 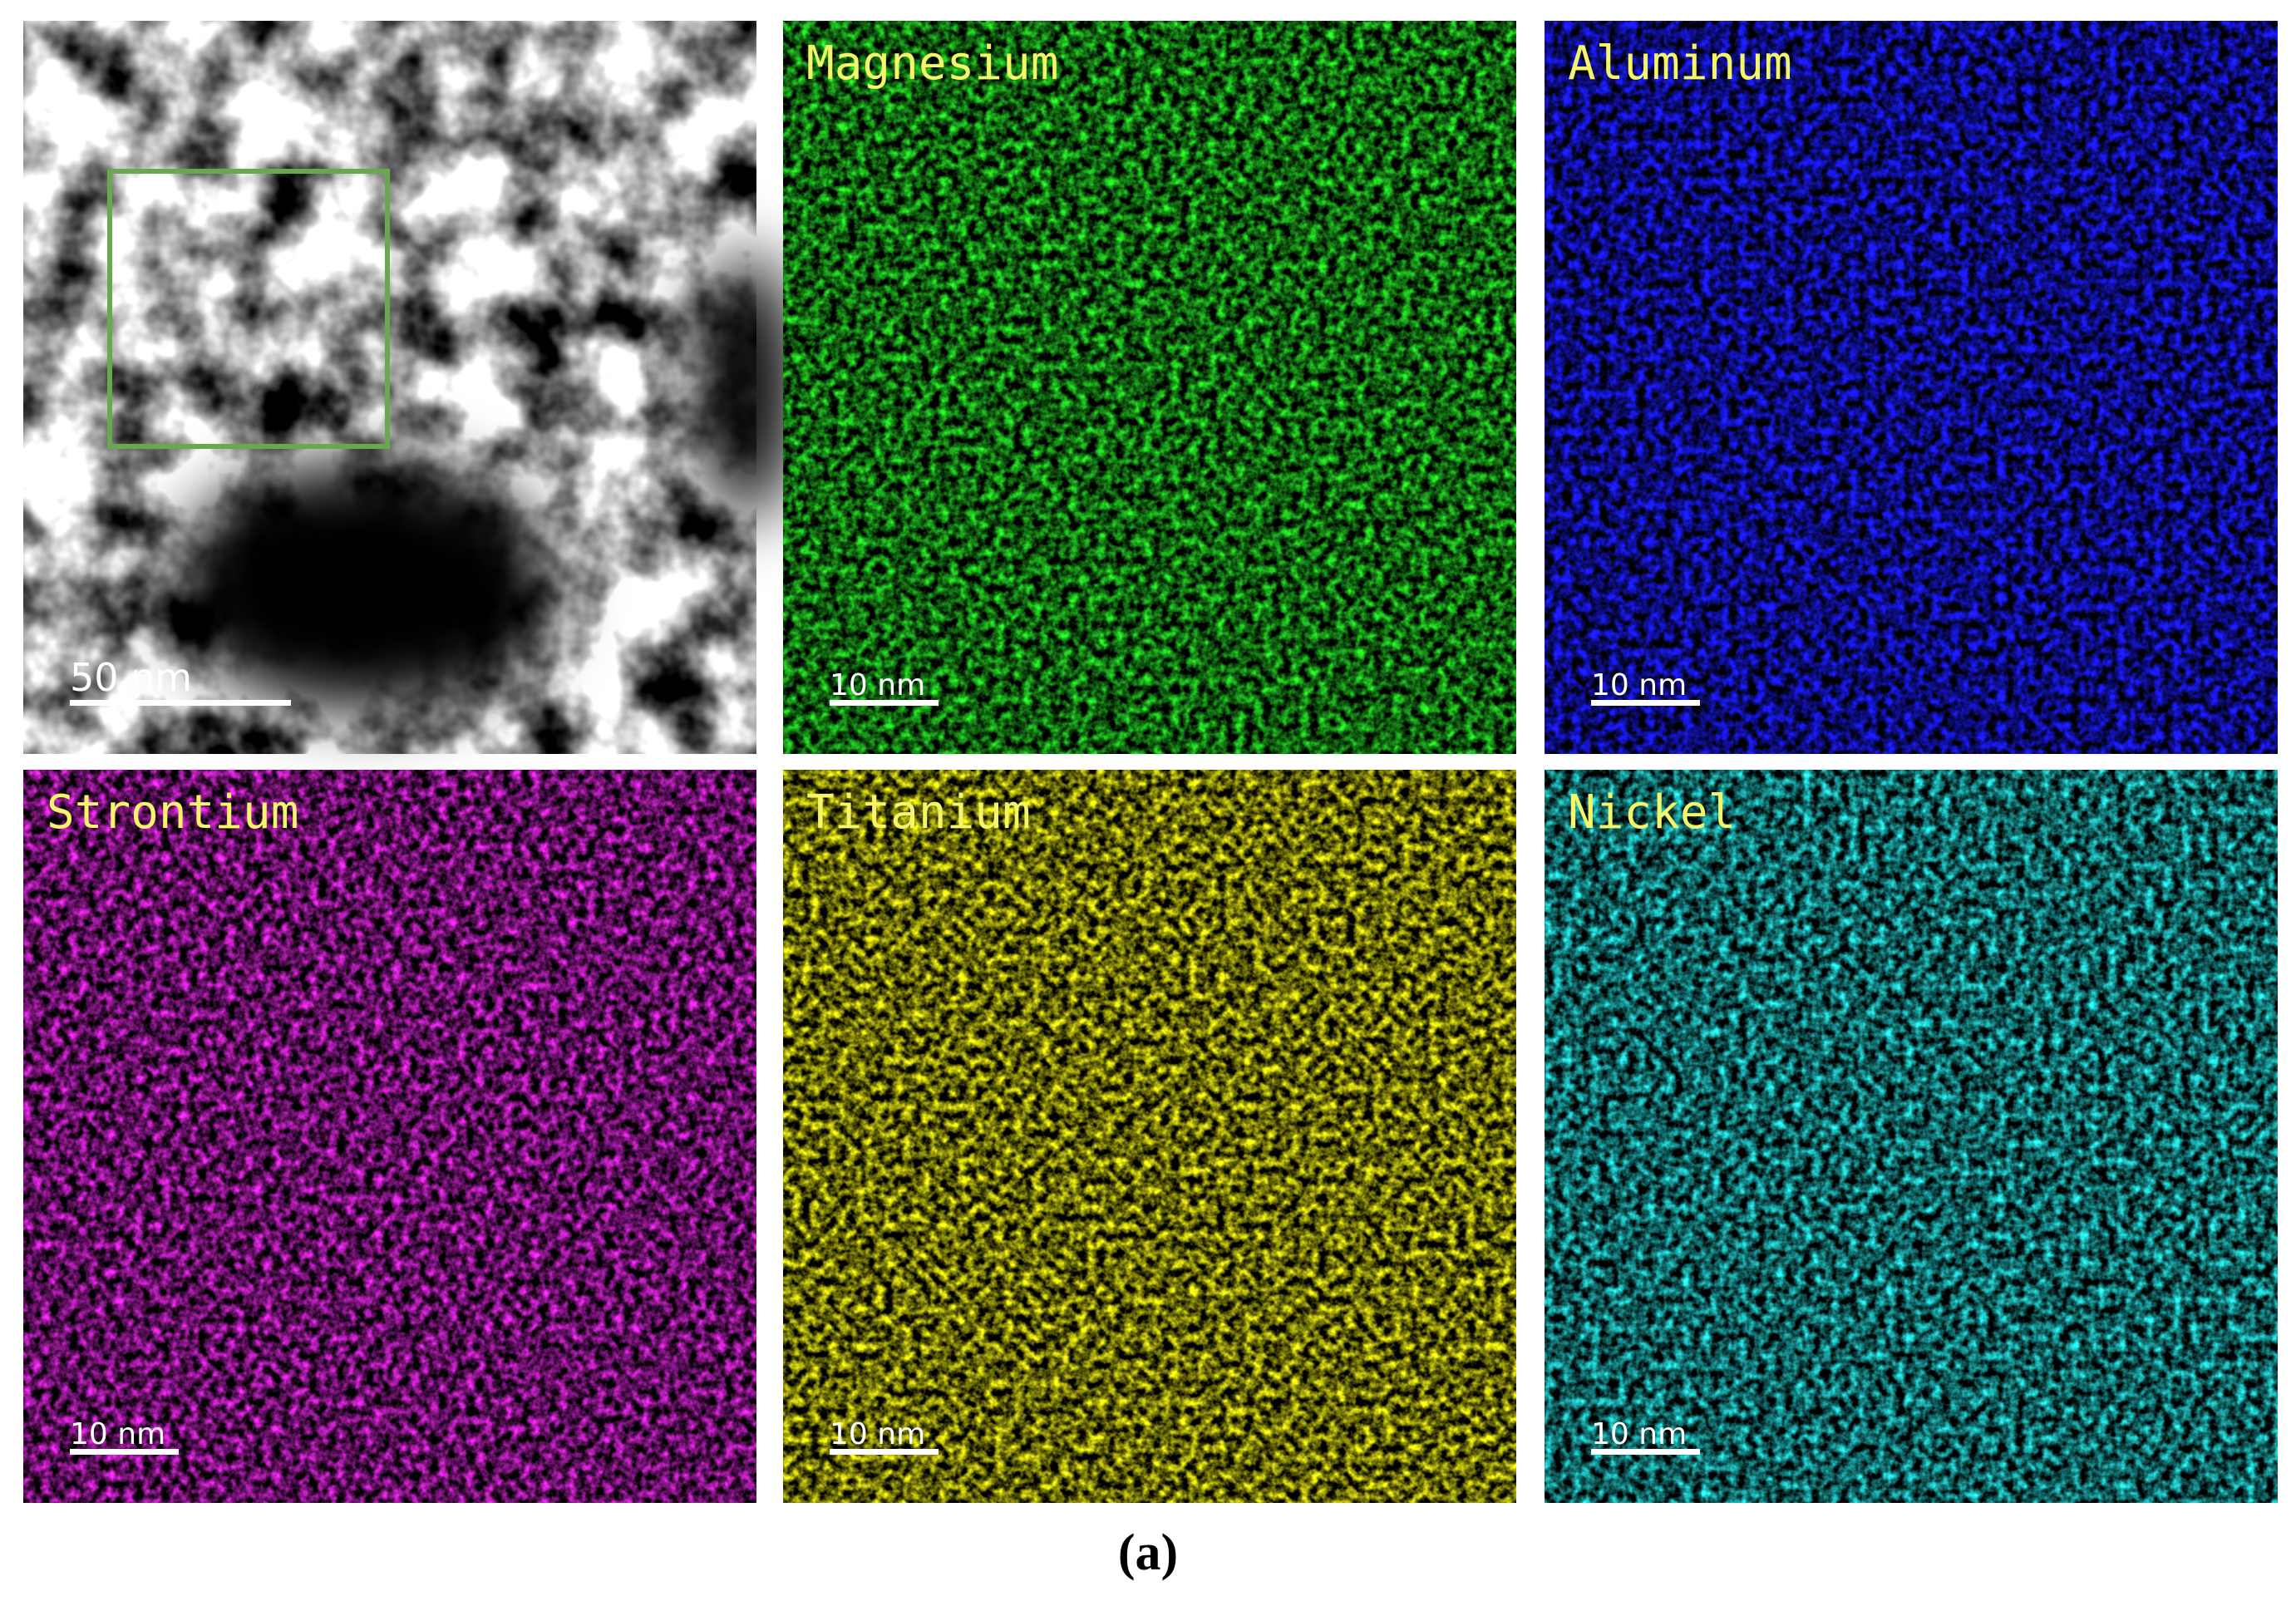 What do you see at coordinates (932, 64) in the screenshot?
I see `element-label: Magnesium` at bounding box center [932, 64].